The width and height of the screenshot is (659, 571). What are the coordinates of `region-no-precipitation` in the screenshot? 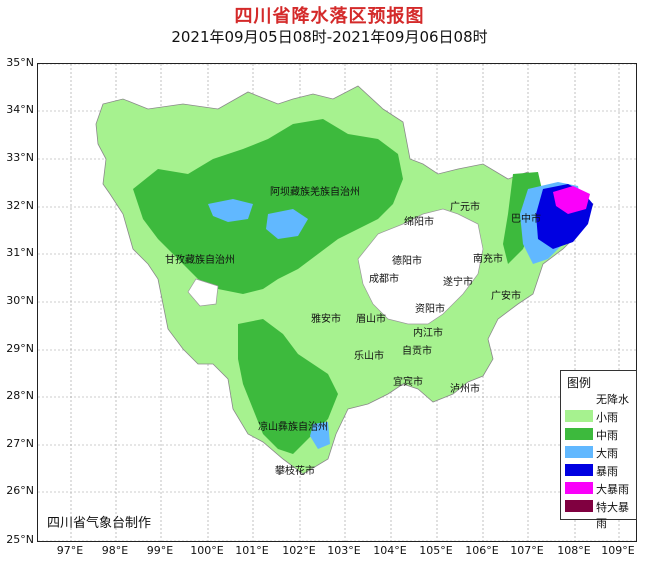 It's located at (420, 266).